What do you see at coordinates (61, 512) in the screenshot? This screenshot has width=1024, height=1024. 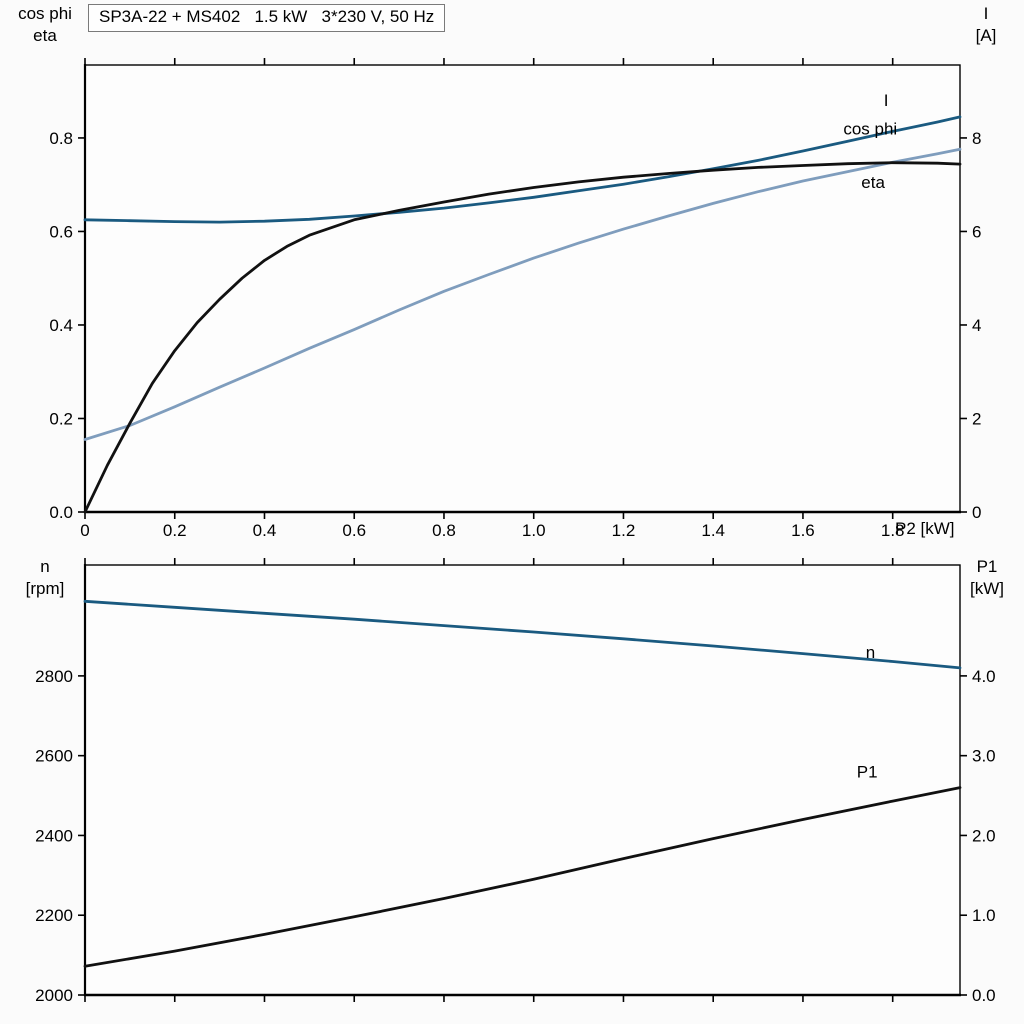 I see `left-tick-label: 0.0` at bounding box center [61, 512].